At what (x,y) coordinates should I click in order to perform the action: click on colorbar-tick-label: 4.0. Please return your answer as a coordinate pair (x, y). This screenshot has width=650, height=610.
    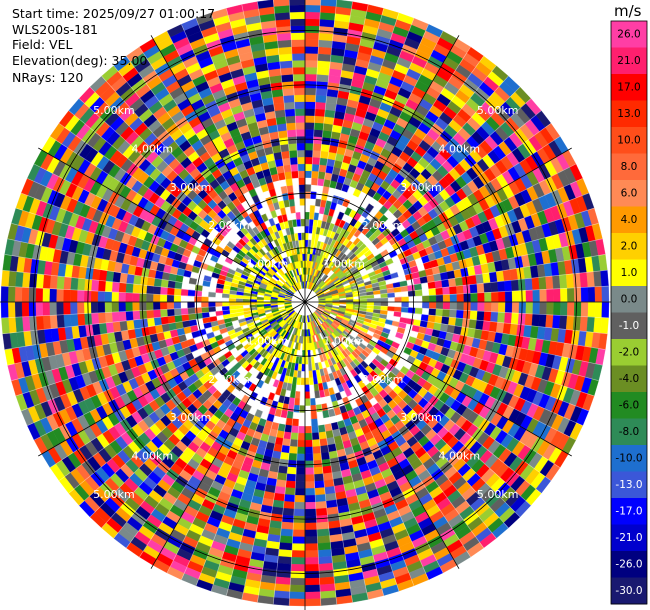
    Looking at the image, I should click on (629, 220).